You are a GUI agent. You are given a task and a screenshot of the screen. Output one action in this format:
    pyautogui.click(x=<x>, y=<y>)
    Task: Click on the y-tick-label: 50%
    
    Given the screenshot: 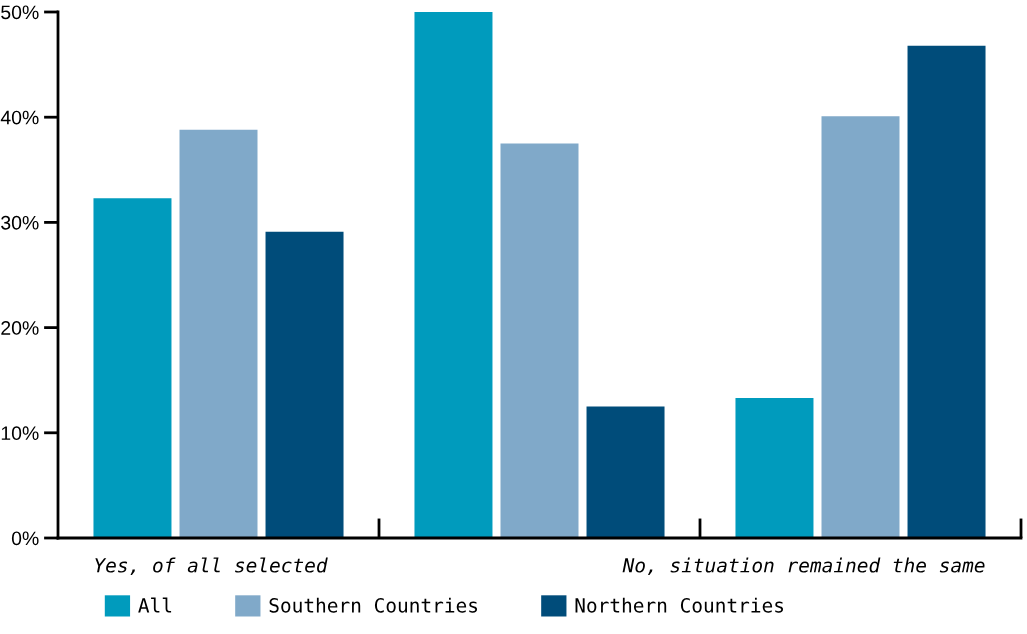 What is the action you would take?
    pyautogui.click(x=20, y=12)
    